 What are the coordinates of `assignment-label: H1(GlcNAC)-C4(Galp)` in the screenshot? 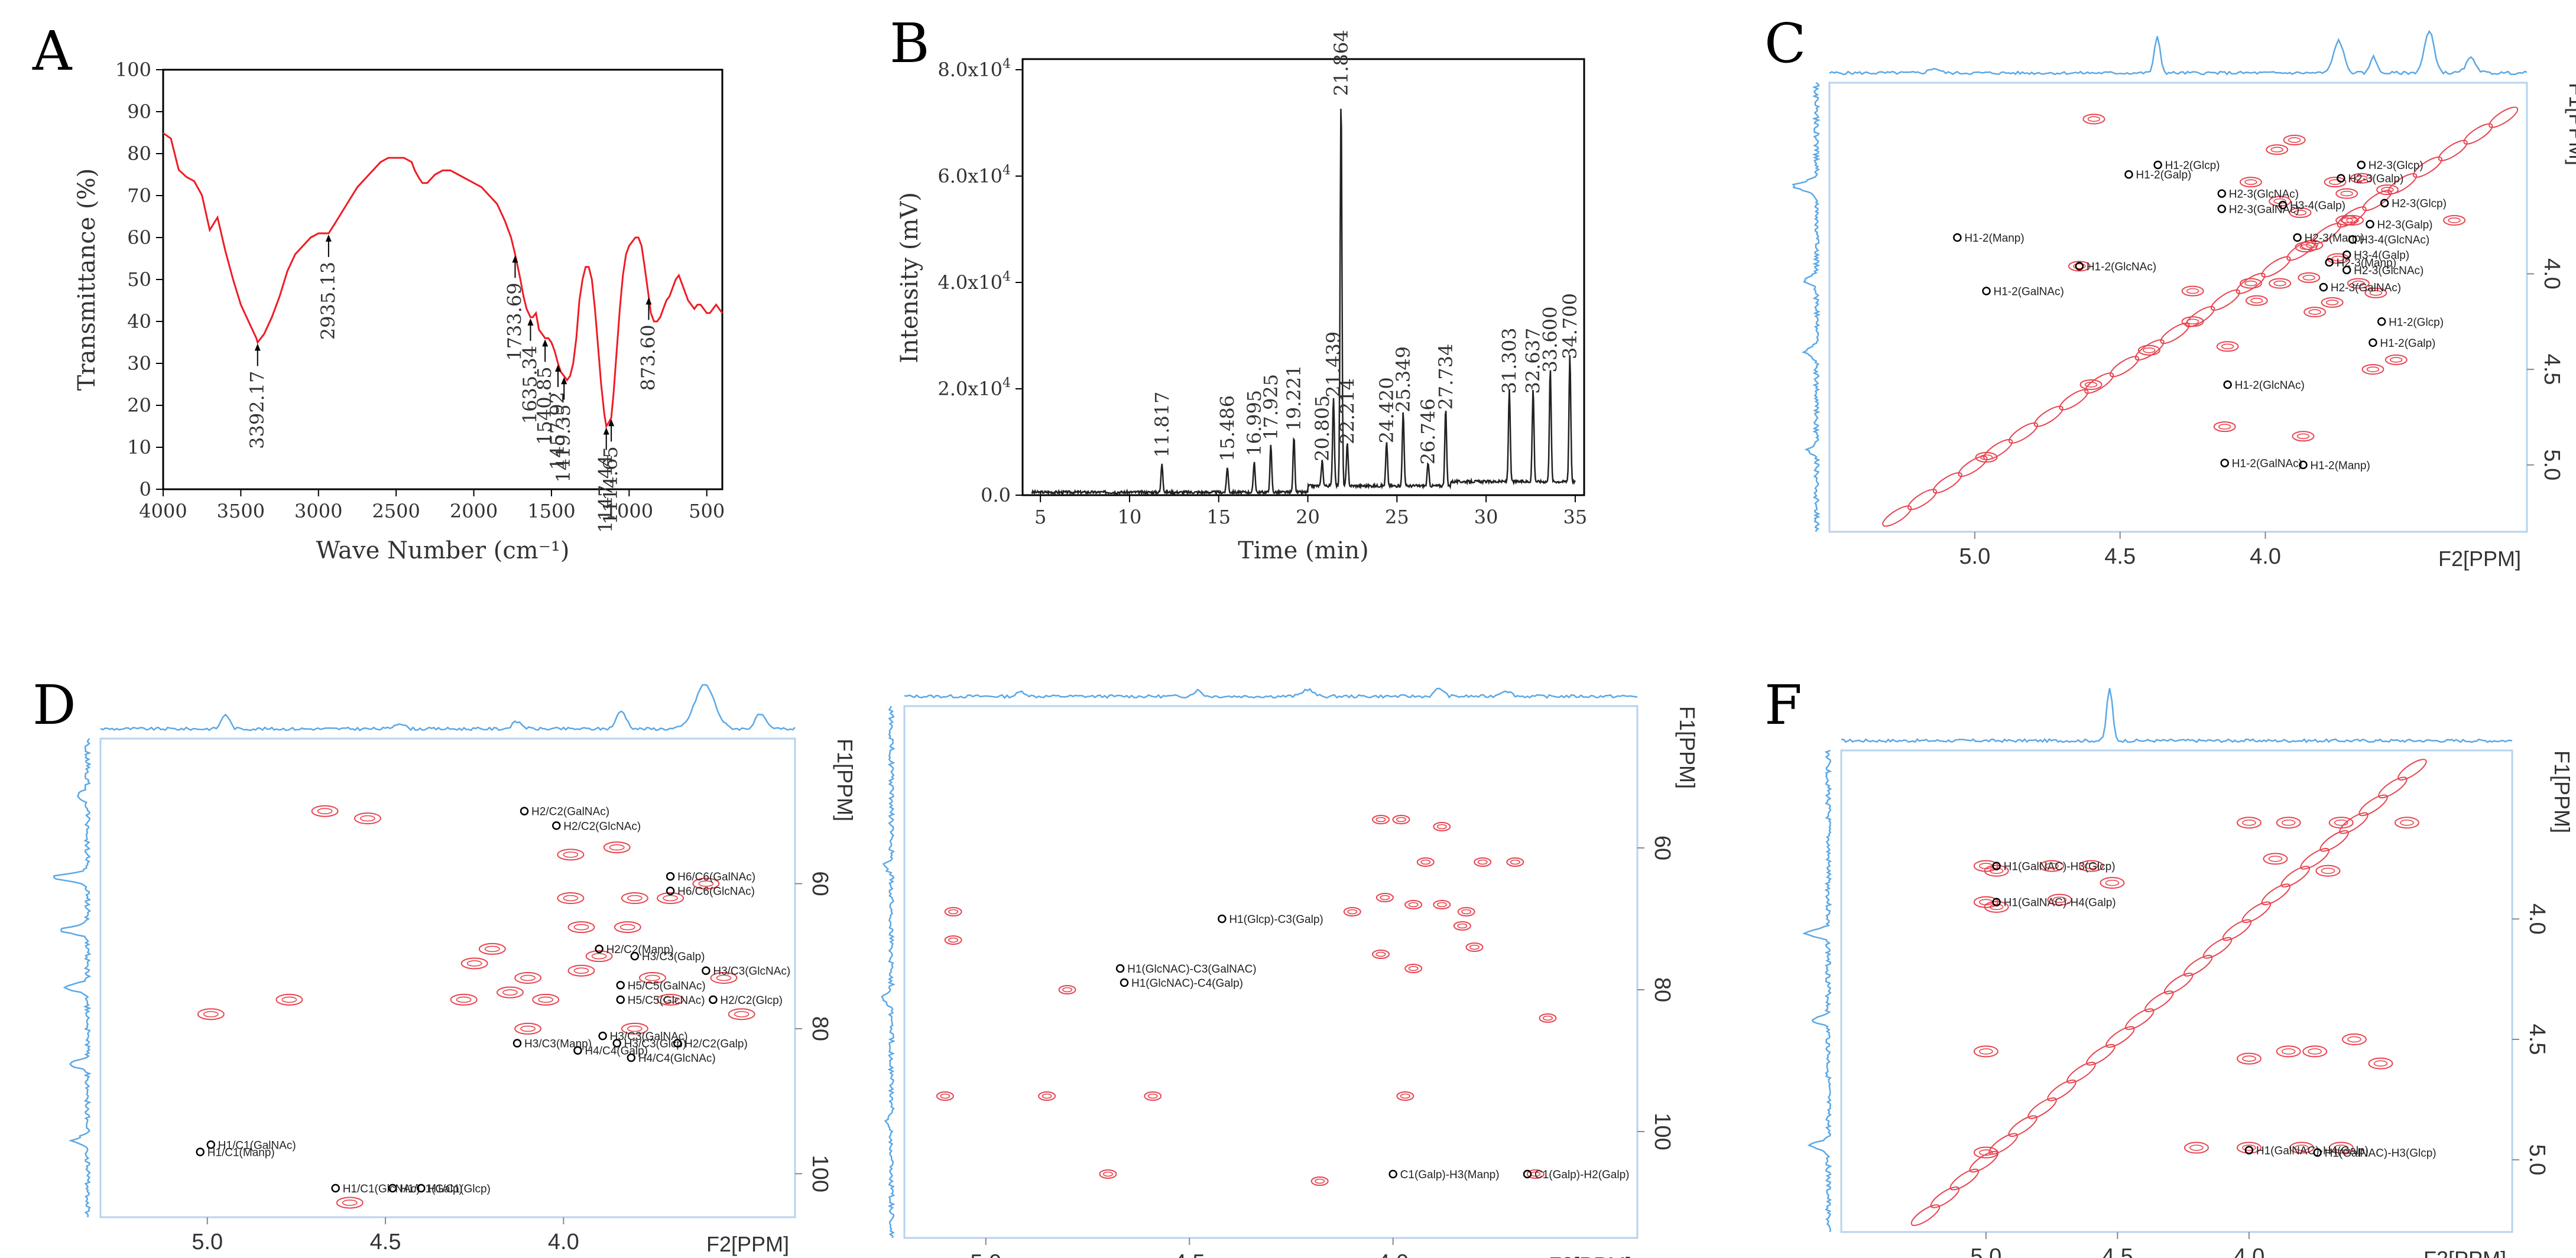 It's located at (1187, 983).